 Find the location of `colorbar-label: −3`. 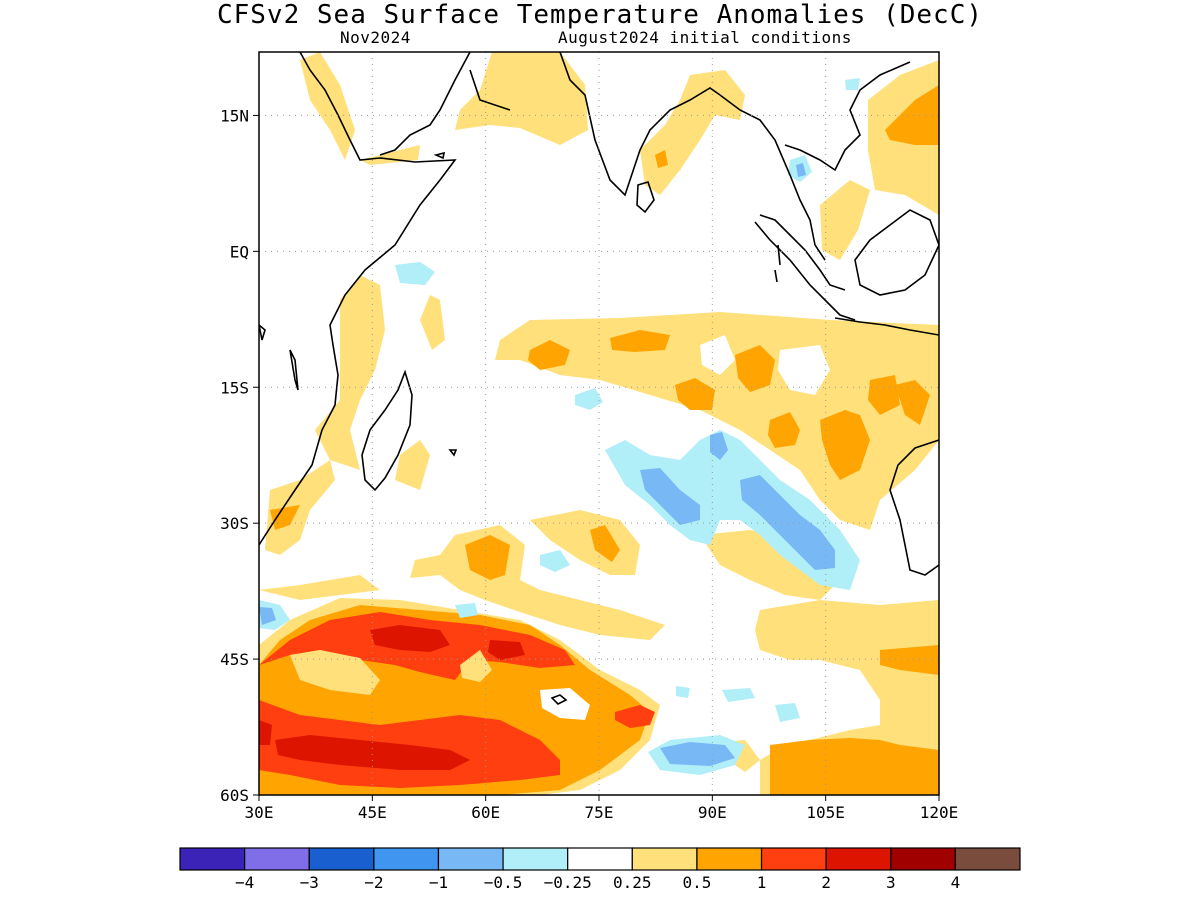

colorbar-label: −3 is located at coordinates (309, 882).